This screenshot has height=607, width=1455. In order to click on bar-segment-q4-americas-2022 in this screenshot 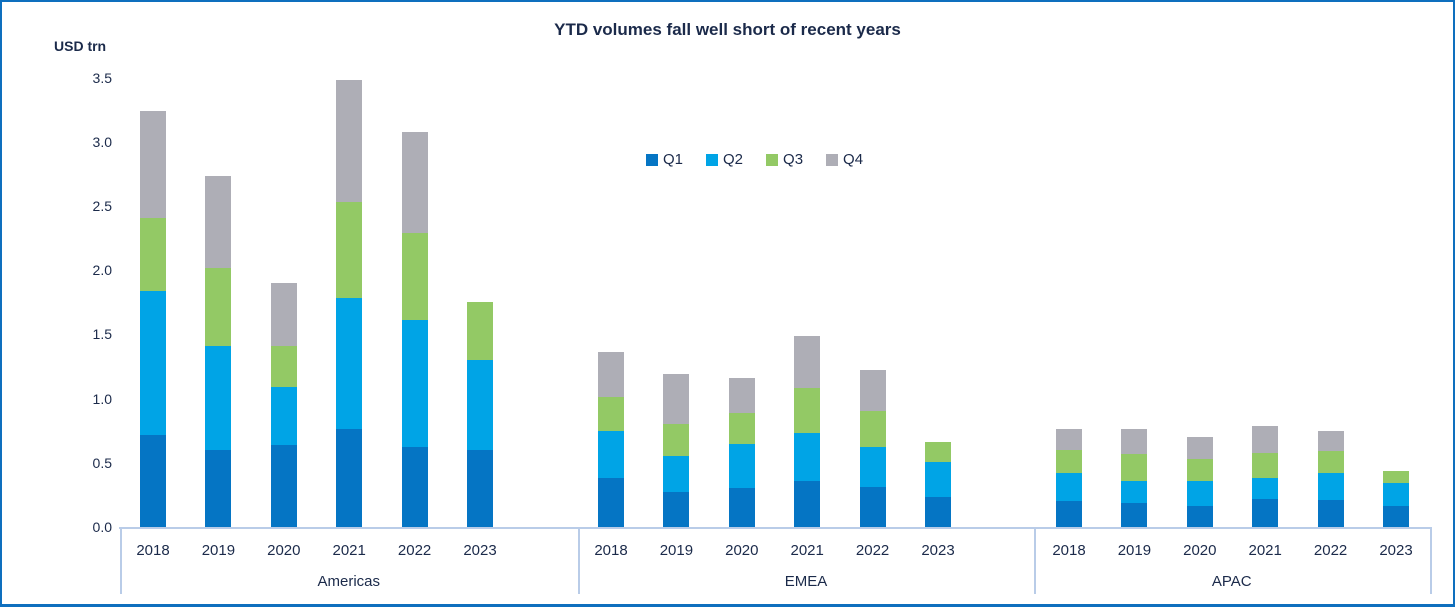, I will do `click(414, 182)`.